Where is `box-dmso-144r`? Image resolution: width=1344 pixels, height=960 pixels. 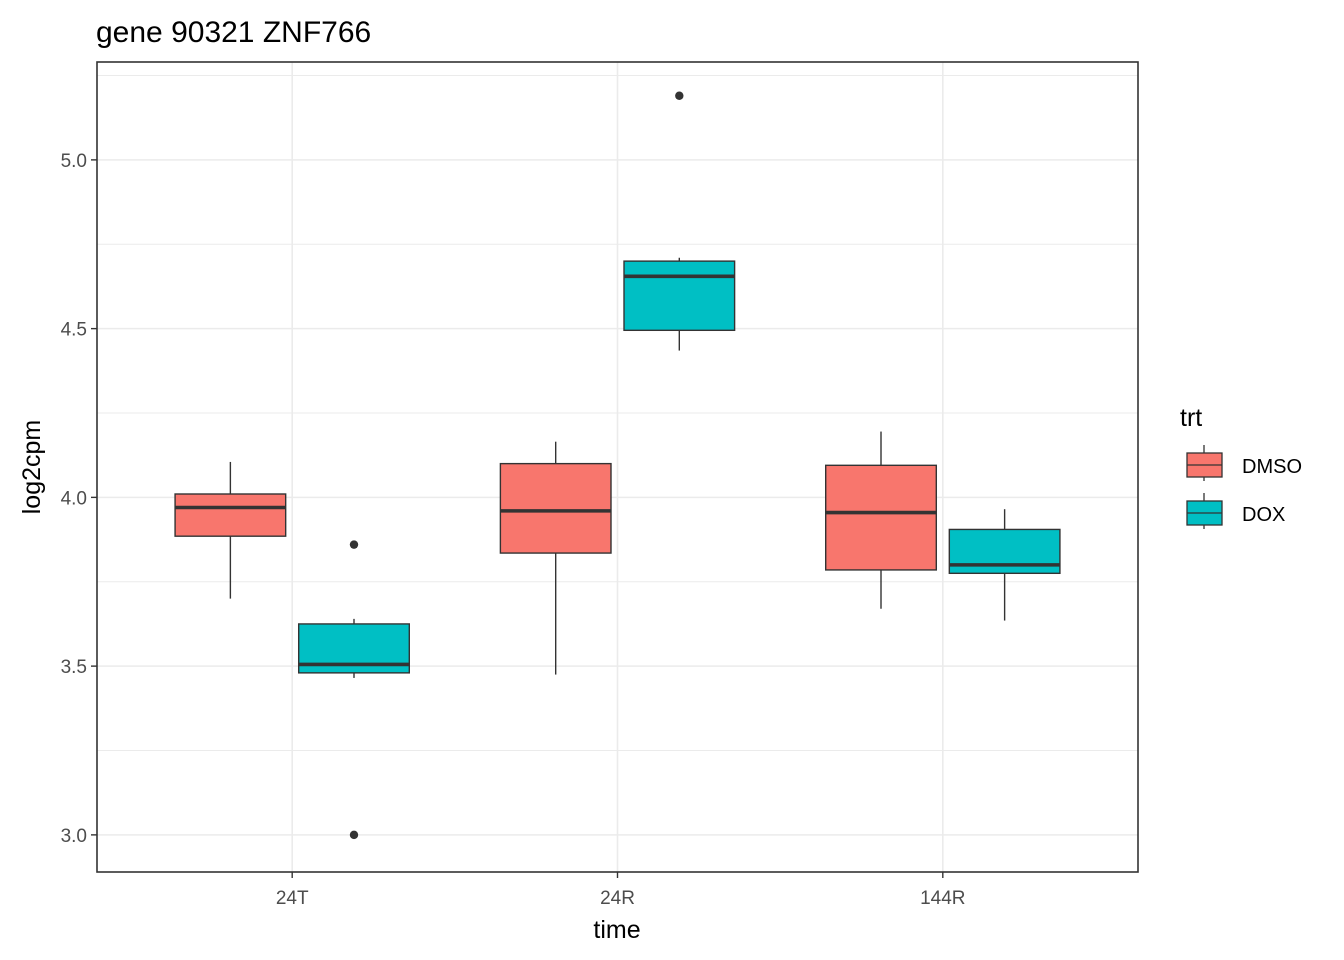 box-dmso-144r is located at coordinates (881, 520).